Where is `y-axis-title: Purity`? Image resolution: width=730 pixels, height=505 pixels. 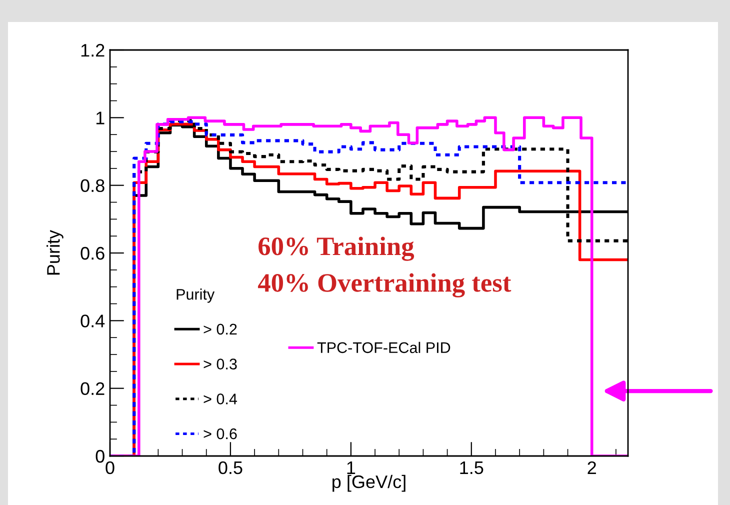
y-axis-title: Purity is located at coordinates (55, 252).